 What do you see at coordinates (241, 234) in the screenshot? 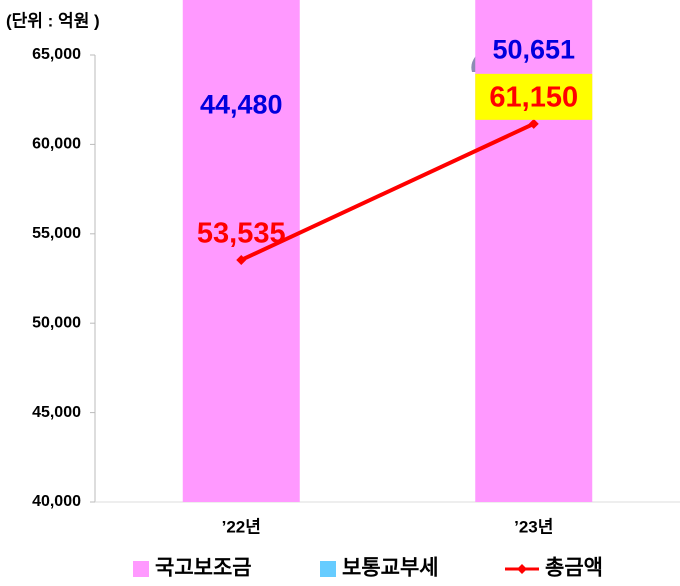
I see `line-value-label: 53,535` at bounding box center [241, 234].